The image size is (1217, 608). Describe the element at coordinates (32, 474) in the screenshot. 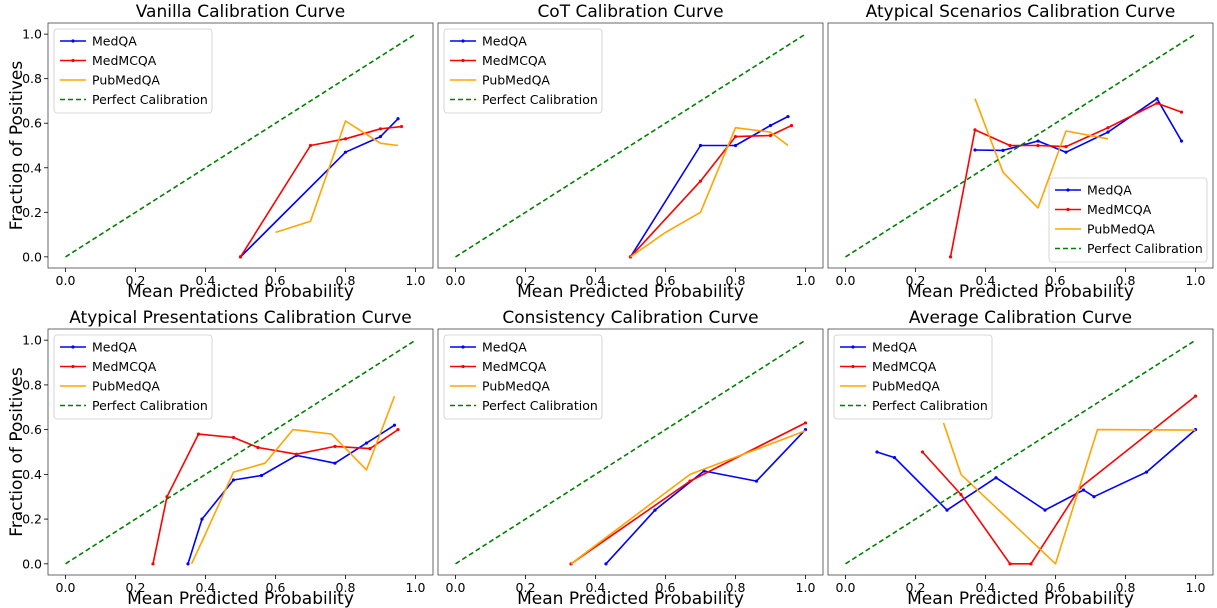

I see `y-tick-label: 0.4` at that location.